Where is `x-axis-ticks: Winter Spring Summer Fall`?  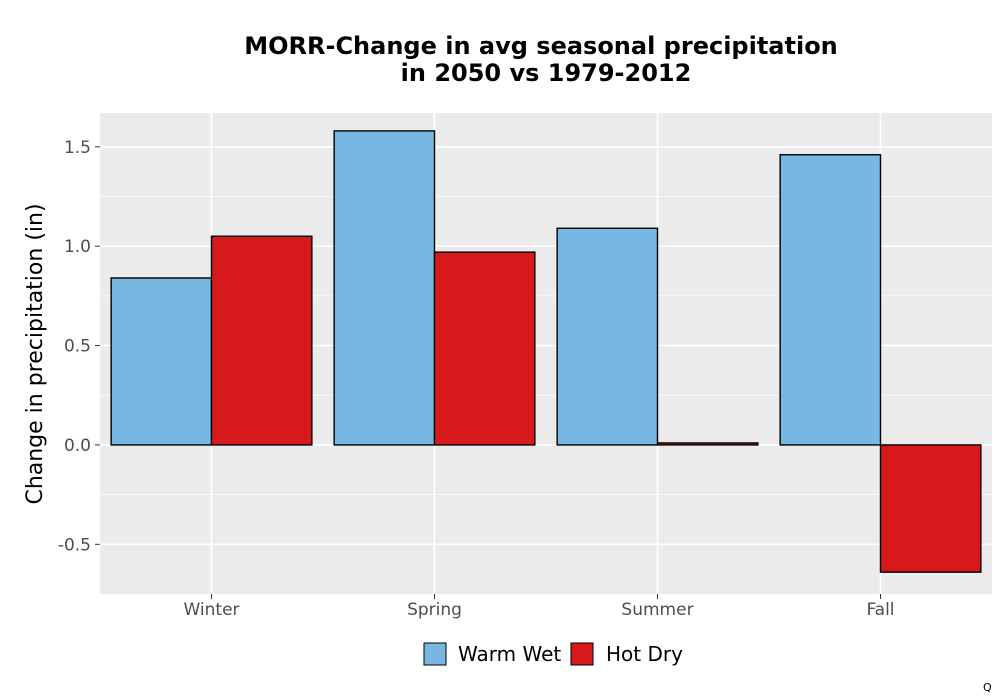
x-axis-ticks: Winter Spring Summer Fall is located at coordinates (539, 607).